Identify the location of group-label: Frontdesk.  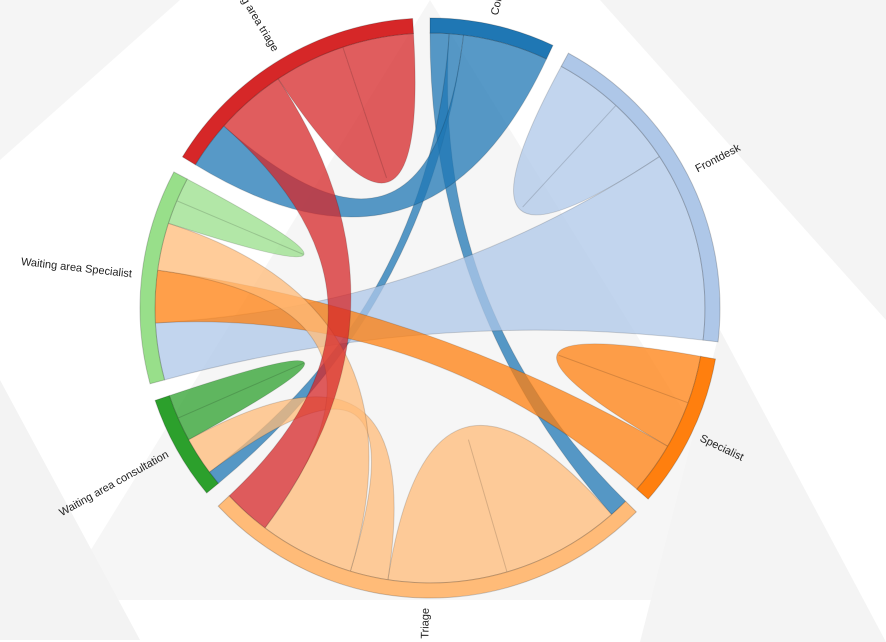
(718, 158).